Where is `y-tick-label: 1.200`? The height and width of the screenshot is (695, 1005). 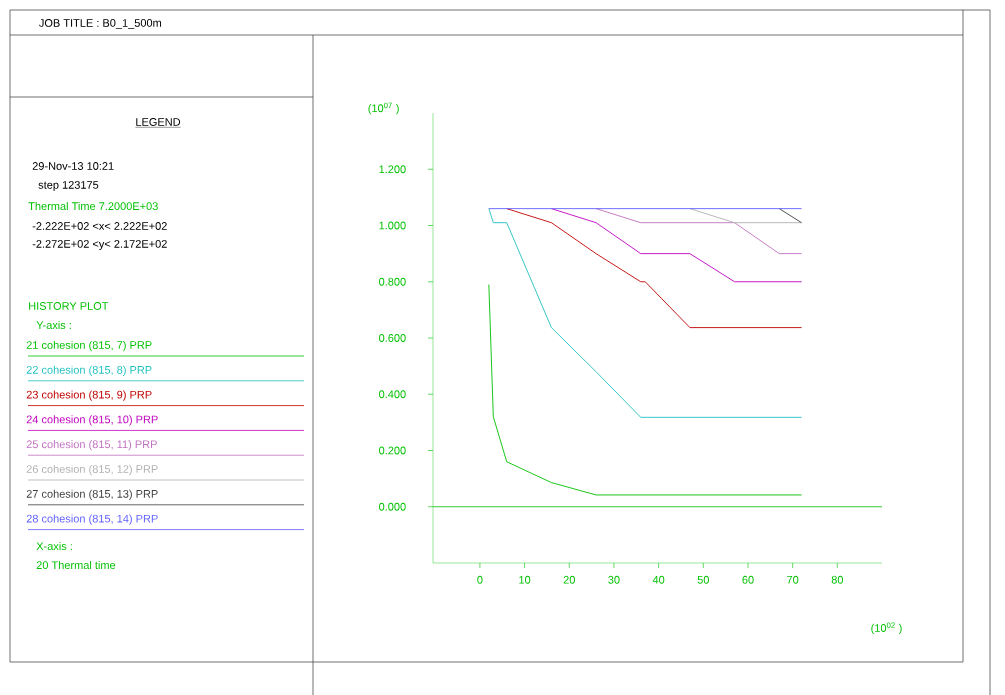
y-tick-label: 1.200 is located at coordinates (392, 169).